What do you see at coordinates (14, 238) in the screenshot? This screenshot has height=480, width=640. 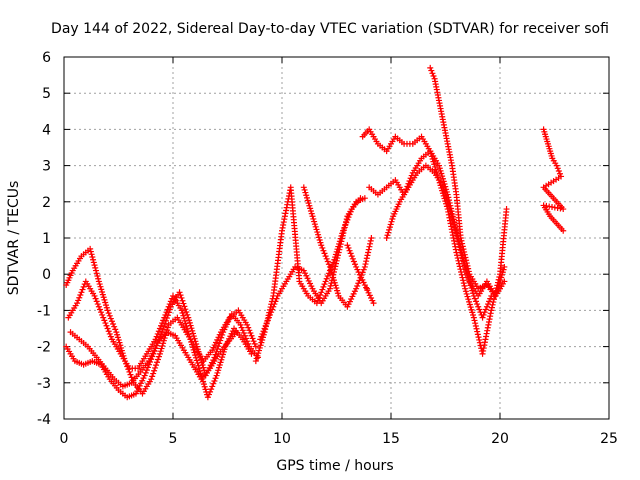 I see `y-axis-label: SDTVAR / TECUs` at bounding box center [14, 238].